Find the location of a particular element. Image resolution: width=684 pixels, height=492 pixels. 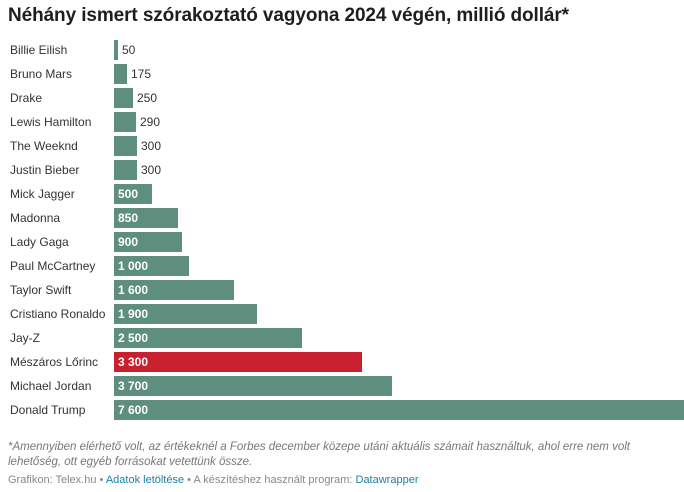

value-label: 1 000 is located at coordinates (133, 266).